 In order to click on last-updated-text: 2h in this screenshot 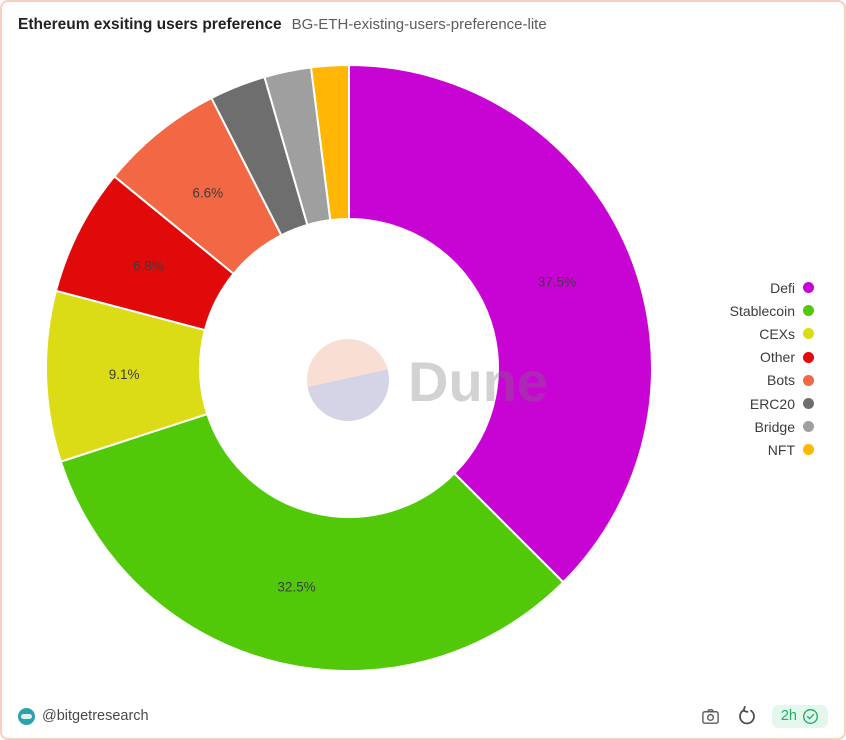, I will do `click(788, 716)`.